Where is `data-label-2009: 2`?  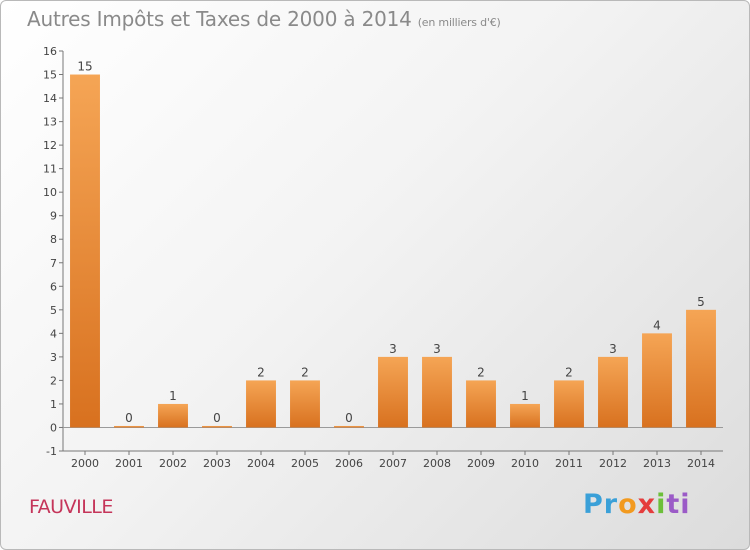 data-label-2009: 2 is located at coordinates (481, 372).